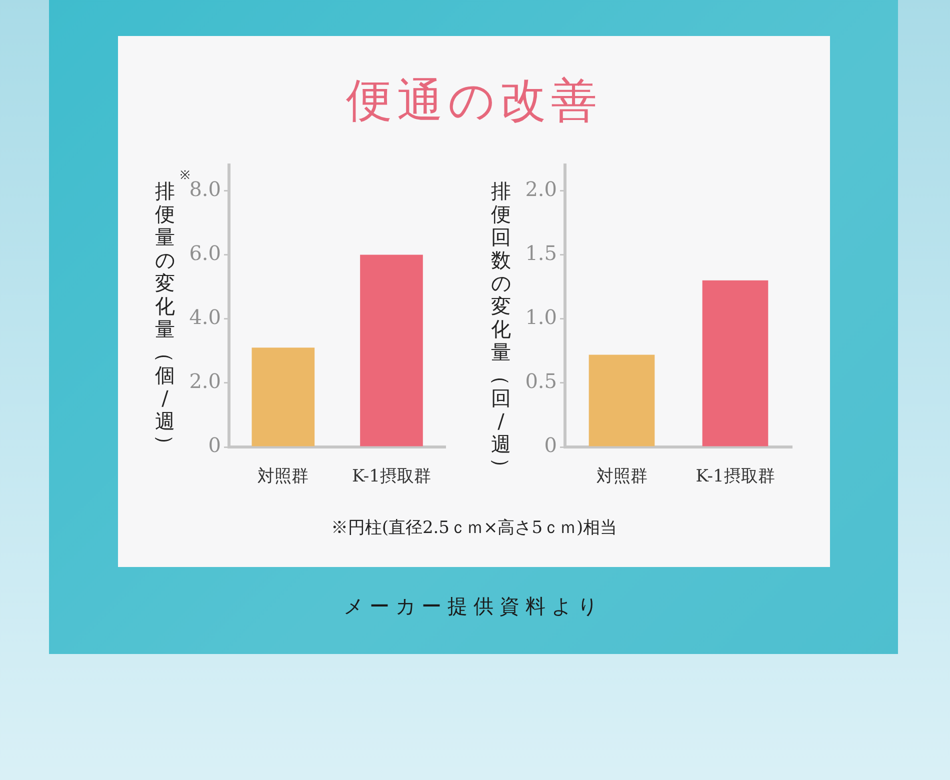 The width and height of the screenshot is (950, 780). What do you see at coordinates (205, 317) in the screenshot?
I see `y-tick-label: 4.0` at bounding box center [205, 317].